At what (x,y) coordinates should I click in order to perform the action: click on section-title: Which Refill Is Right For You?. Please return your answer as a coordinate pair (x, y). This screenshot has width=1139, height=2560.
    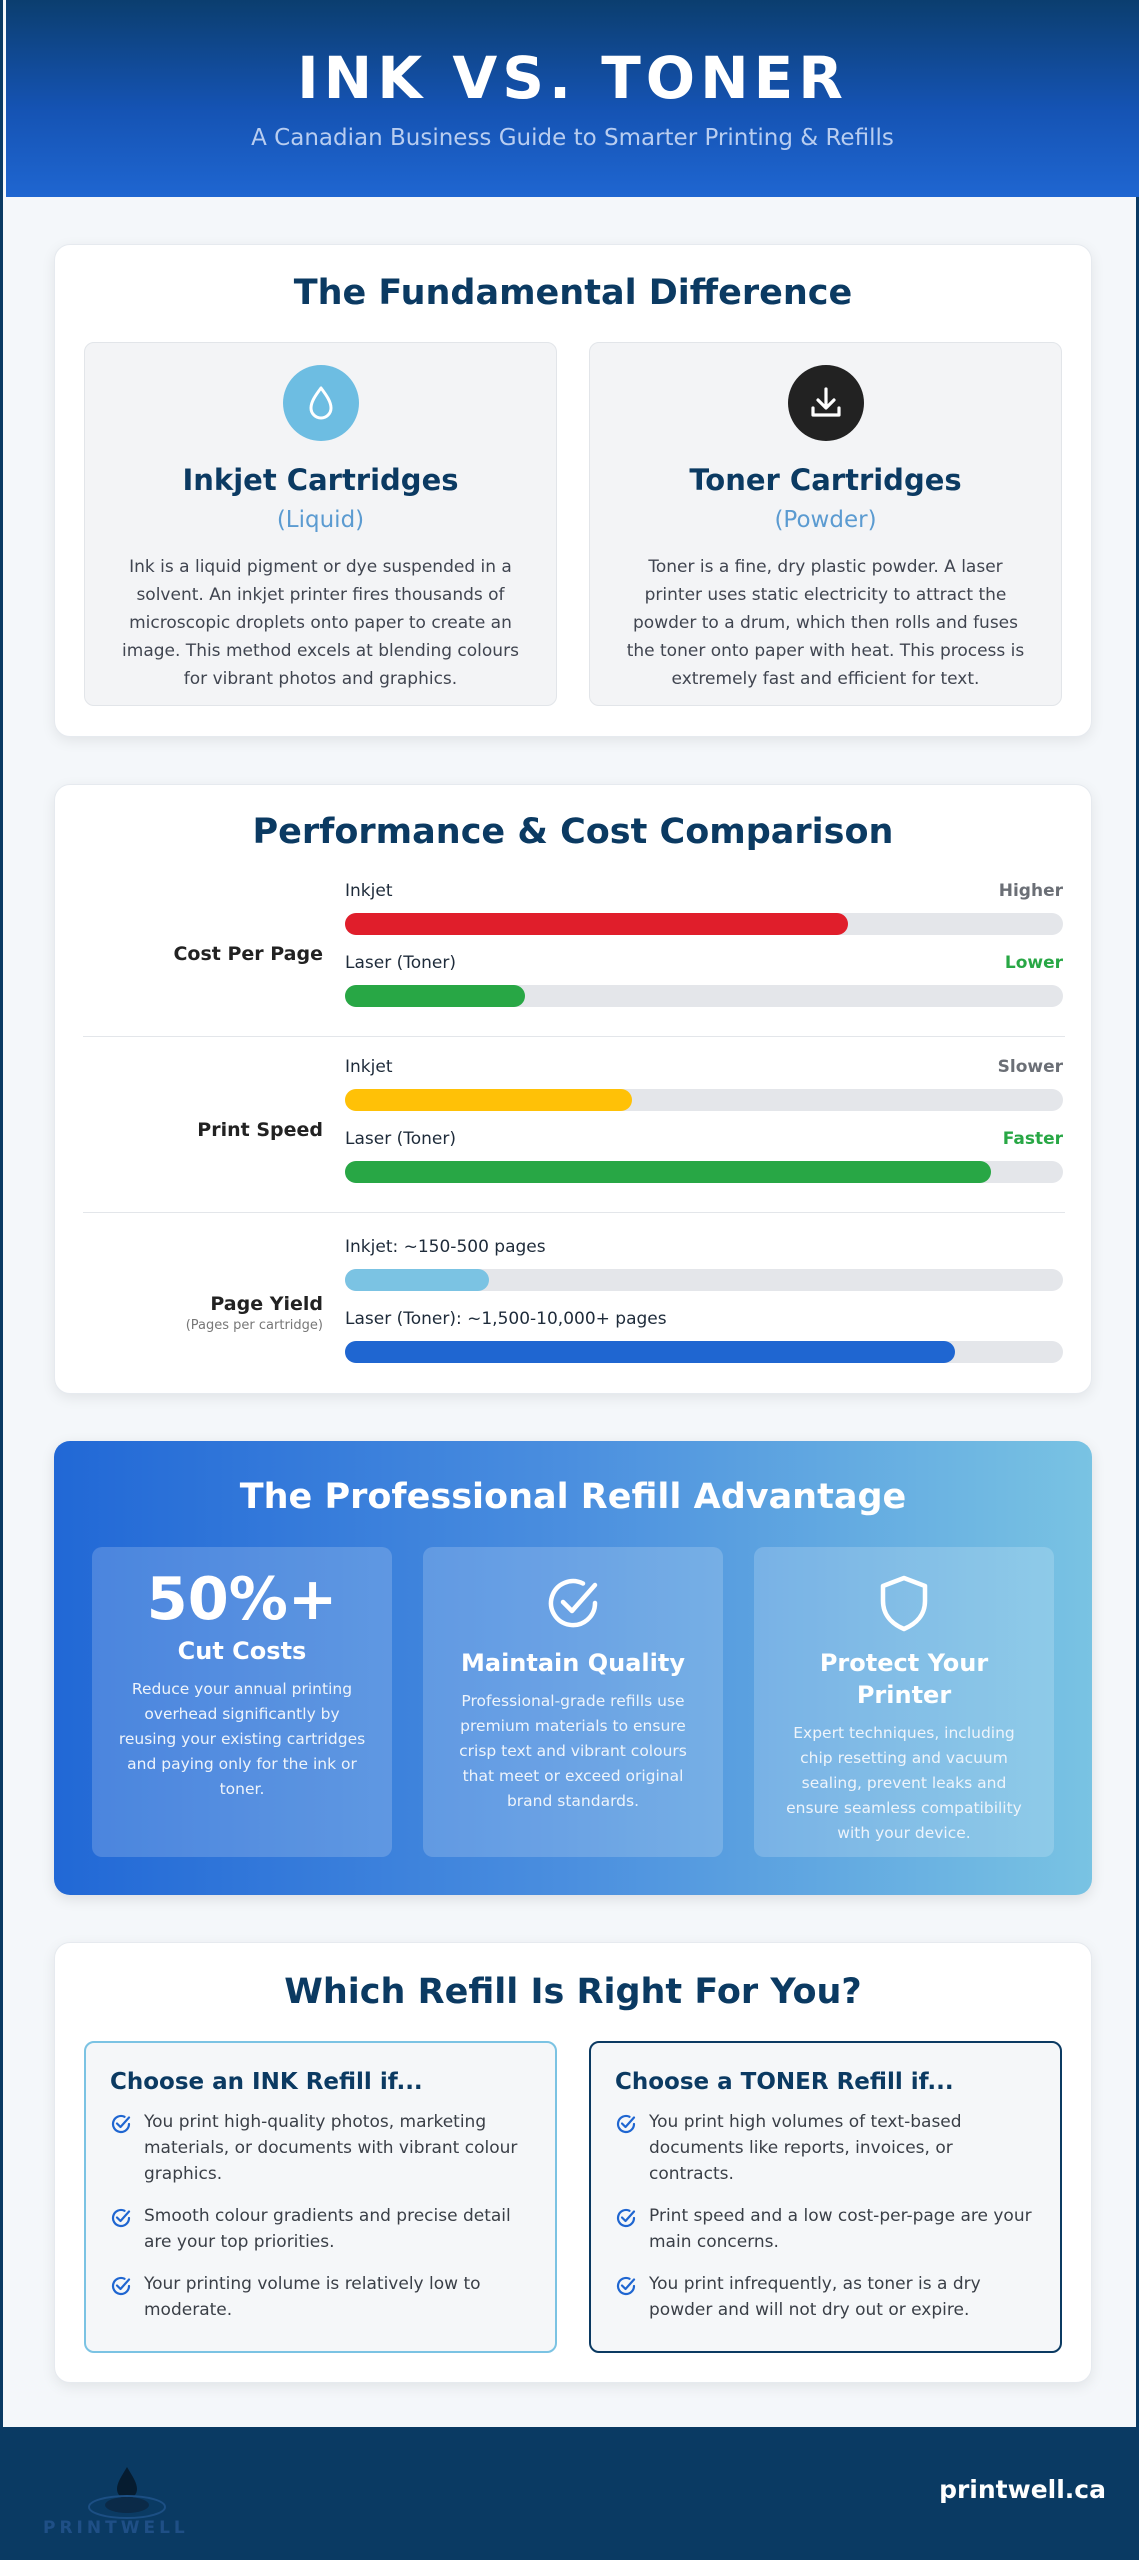
    Looking at the image, I should click on (573, 1992).